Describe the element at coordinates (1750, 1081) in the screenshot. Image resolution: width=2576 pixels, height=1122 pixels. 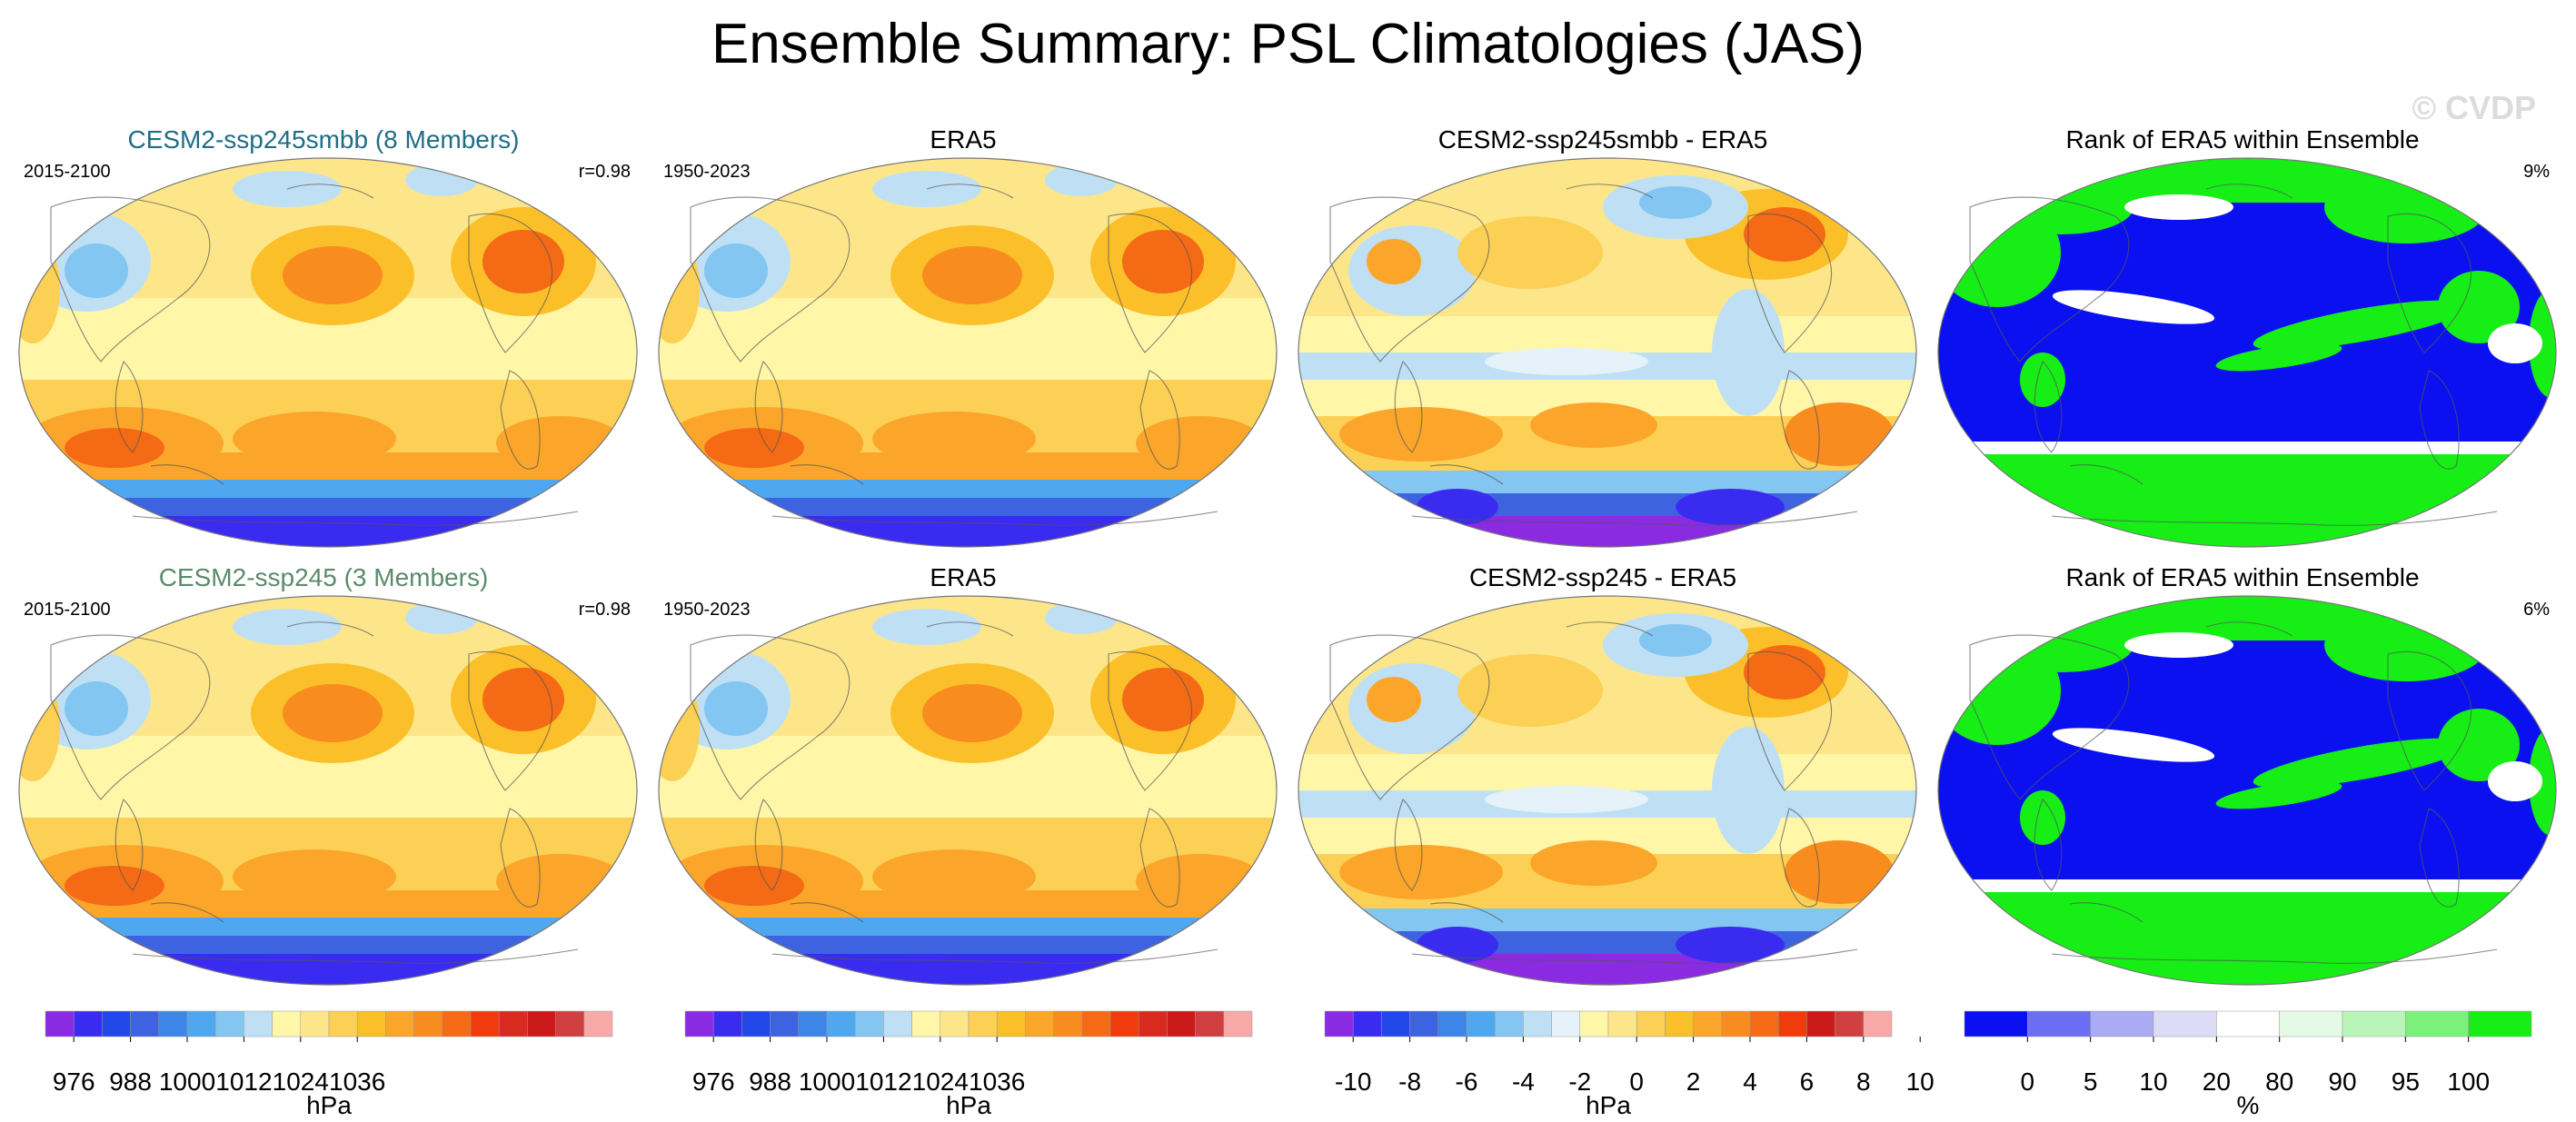
I see `colorbar-tick-label: 4` at that location.